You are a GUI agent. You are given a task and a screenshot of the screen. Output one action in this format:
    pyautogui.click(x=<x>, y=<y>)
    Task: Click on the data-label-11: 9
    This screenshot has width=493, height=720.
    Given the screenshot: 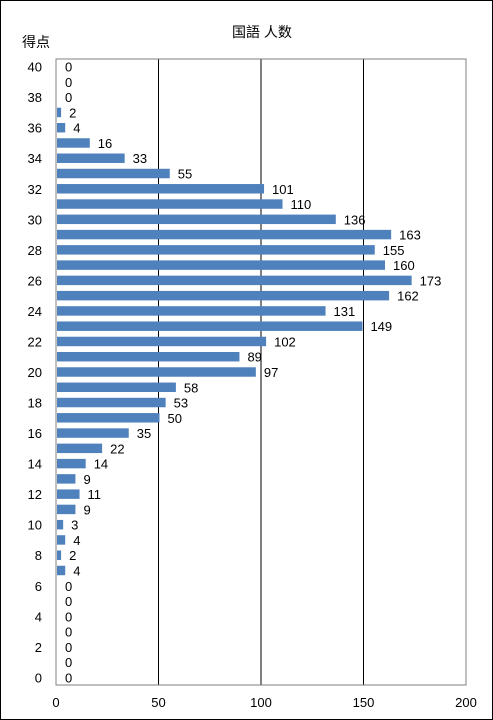 What is the action you would take?
    pyautogui.click(x=86, y=509)
    